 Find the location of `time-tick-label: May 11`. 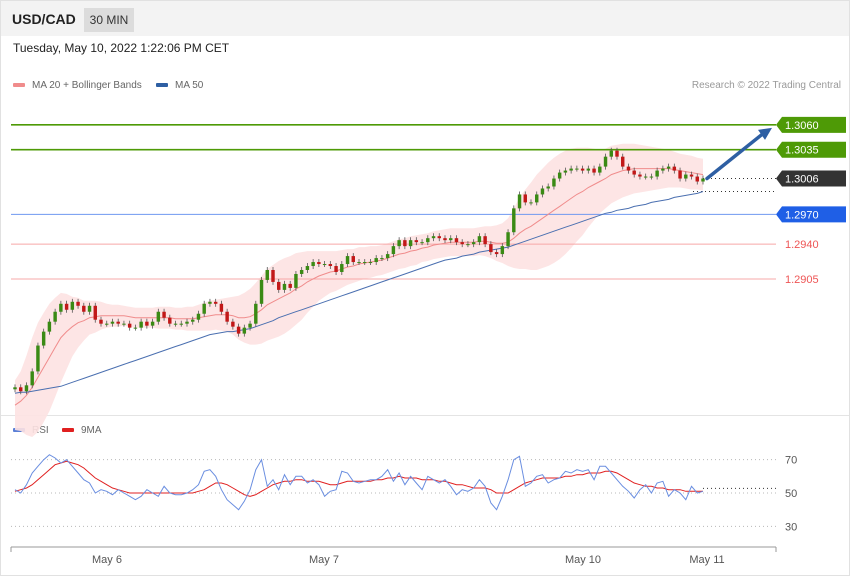

time-tick-label: May 11 is located at coordinates (706, 560).